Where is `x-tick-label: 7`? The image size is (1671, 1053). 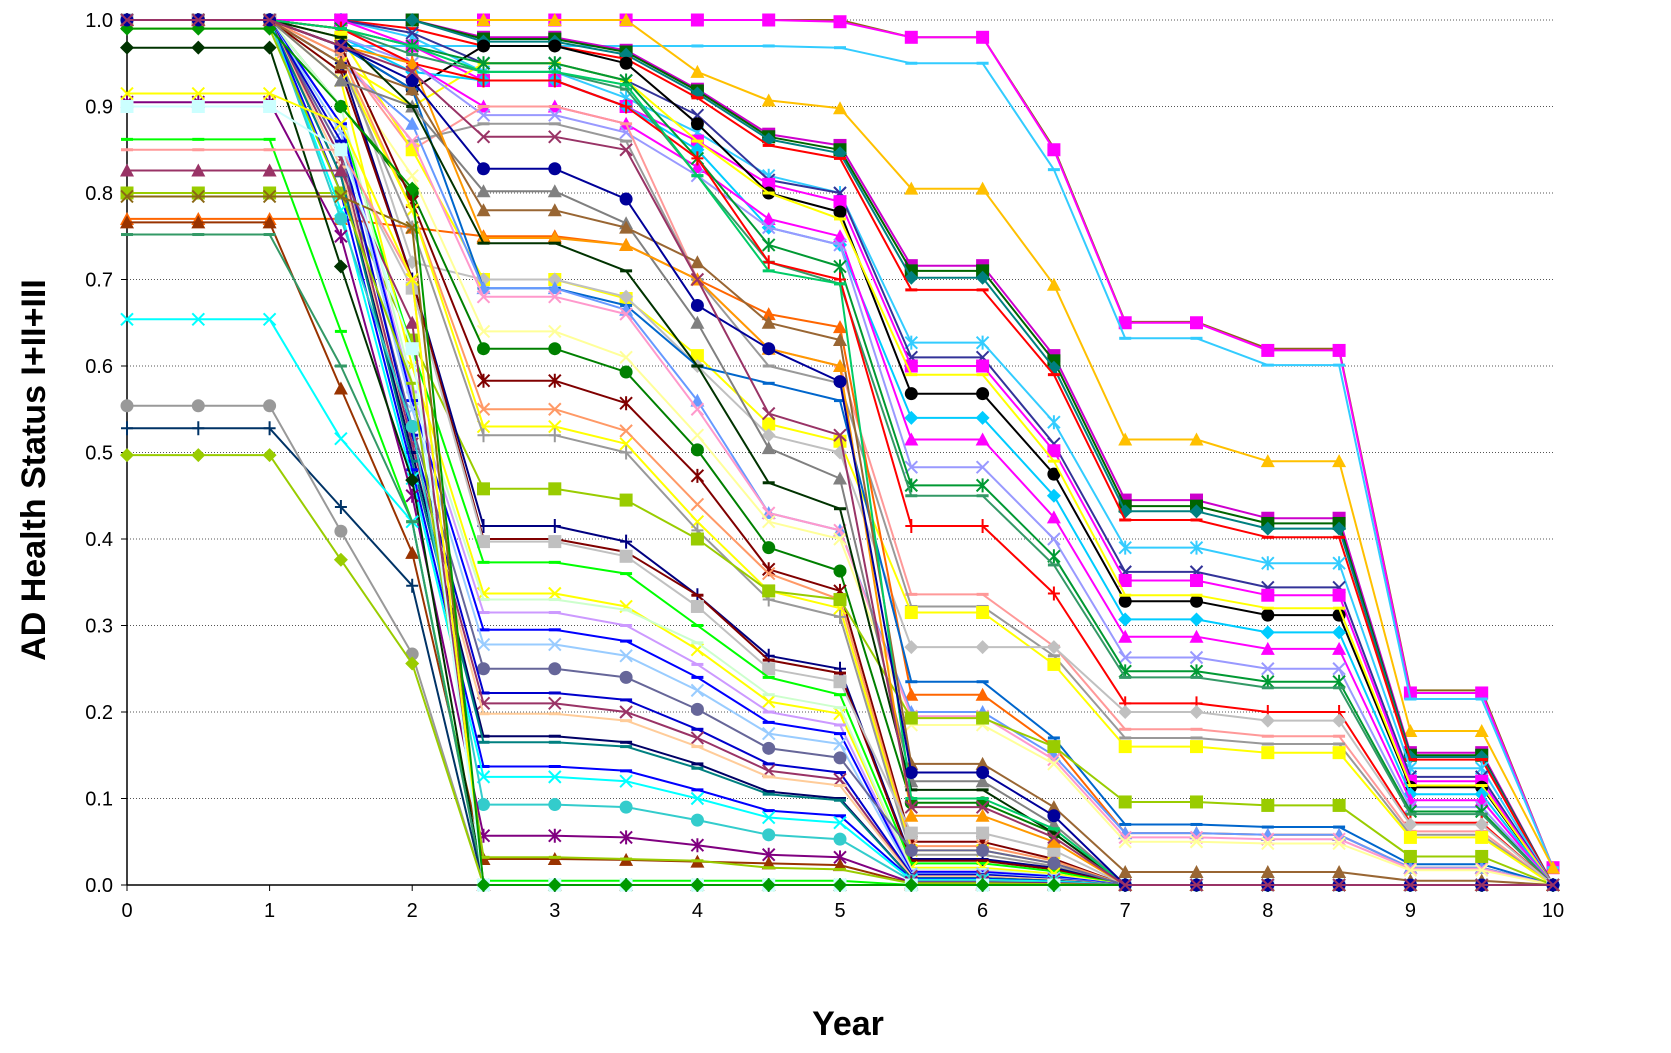 x-tick-label: 7 is located at coordinates (1125, 911).